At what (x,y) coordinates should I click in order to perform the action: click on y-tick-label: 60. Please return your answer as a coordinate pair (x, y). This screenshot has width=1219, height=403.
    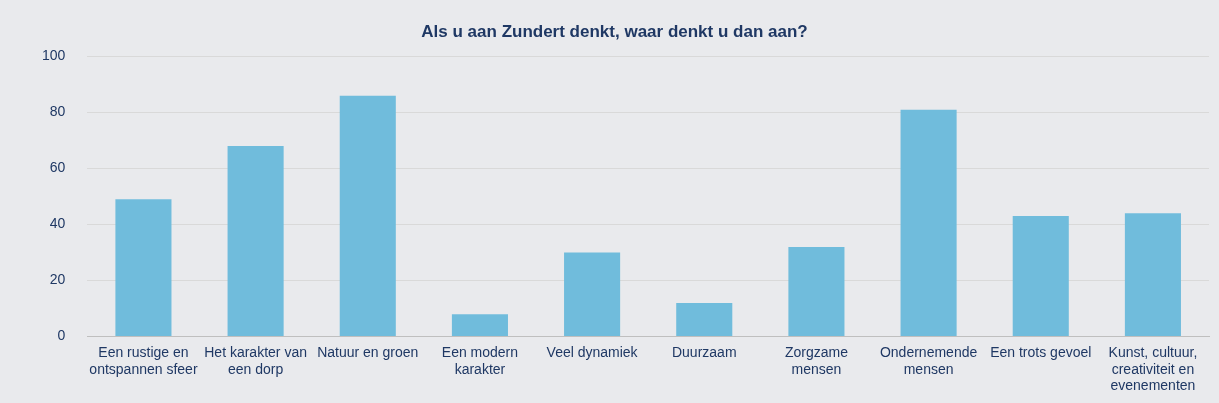
    Looking at the image, I should click on (57, 167).